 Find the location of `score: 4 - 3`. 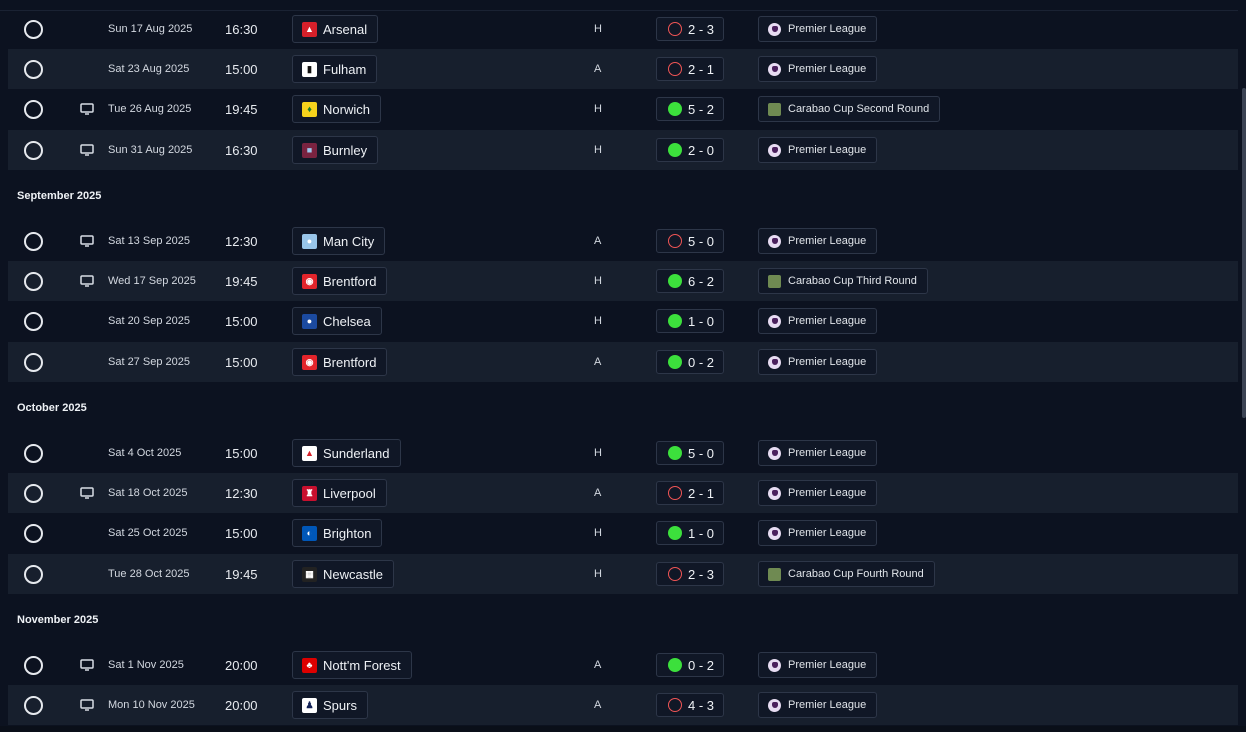

score: 4 - 3 is located at coordinates (701, 705).